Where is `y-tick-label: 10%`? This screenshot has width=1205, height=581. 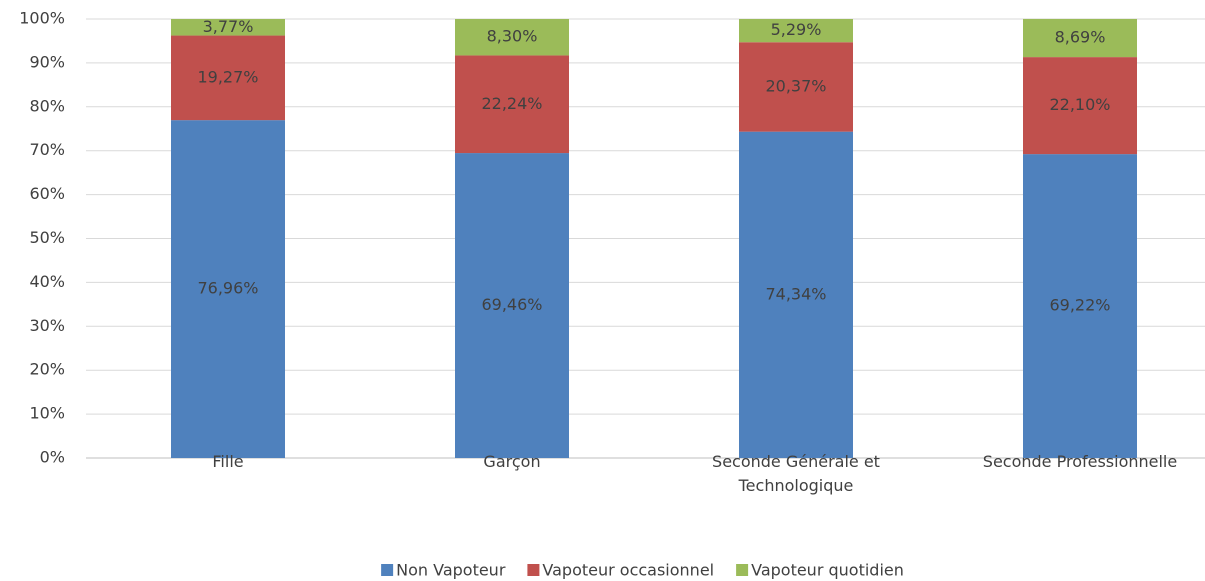
y-tick-label: 10% is located at coordinates (47, 413).